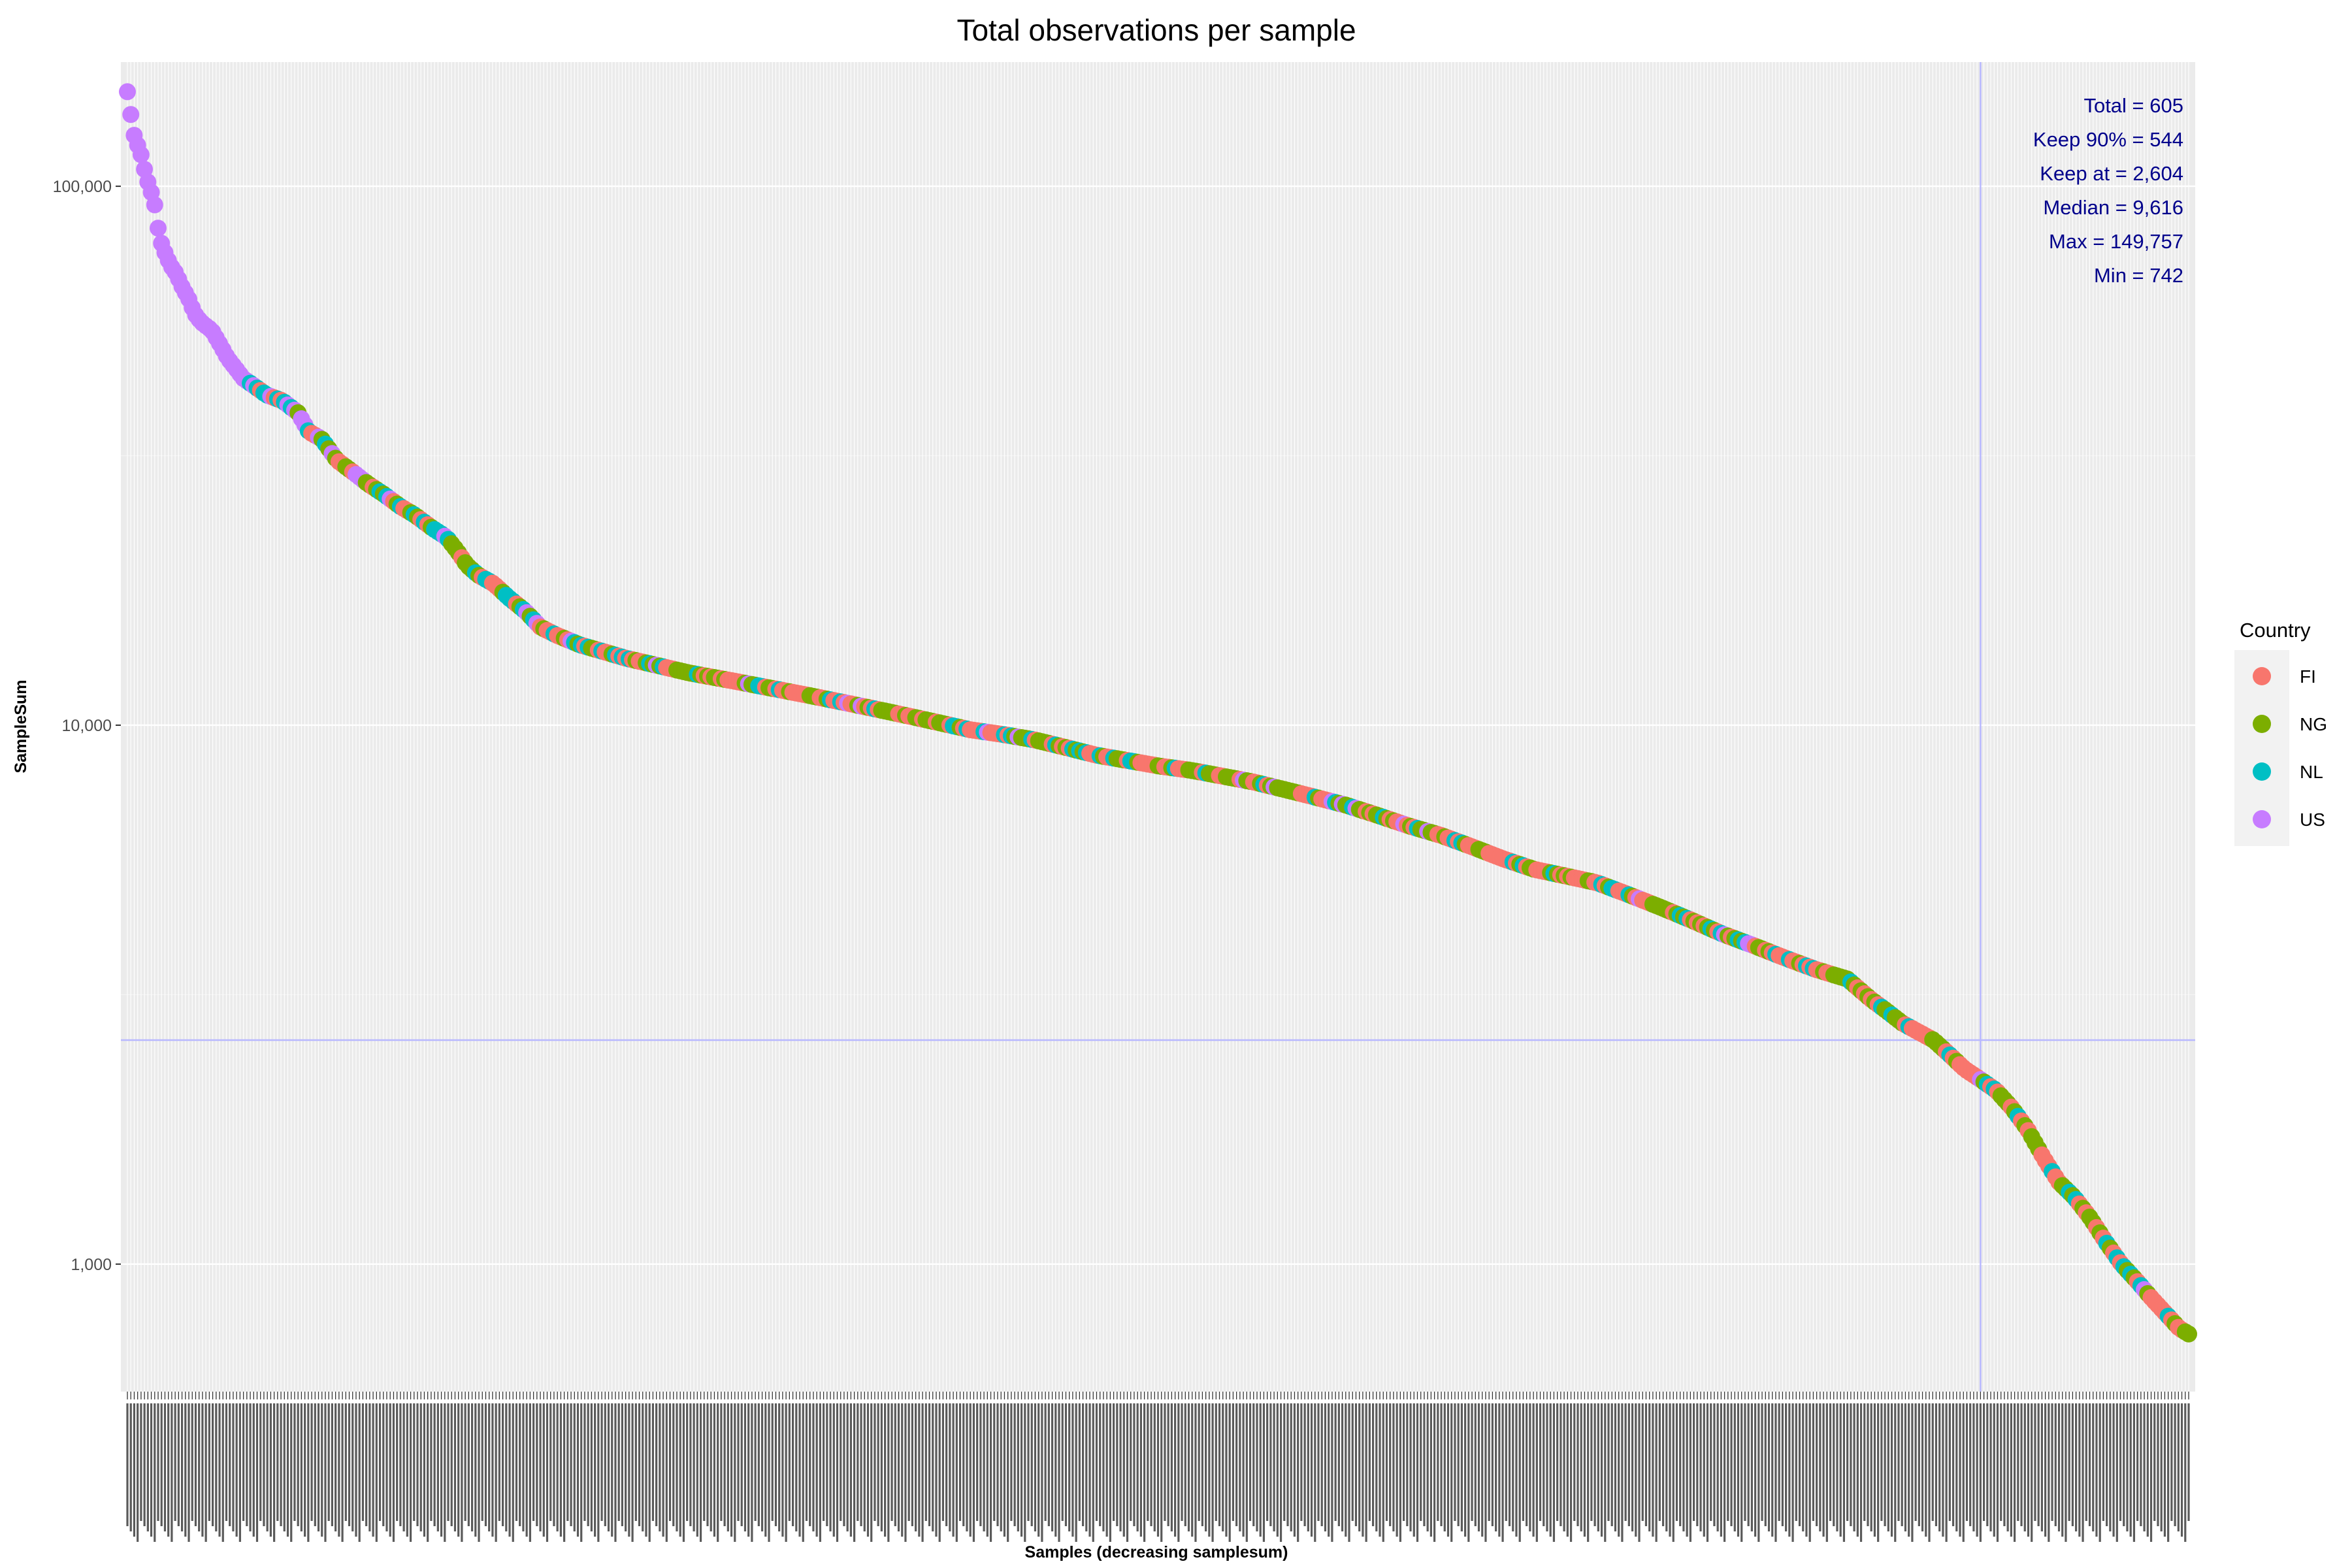 Image resolution: width=2352 pixels, height=1568 pixels. I want to click on legend-key, so click(2262, 676).